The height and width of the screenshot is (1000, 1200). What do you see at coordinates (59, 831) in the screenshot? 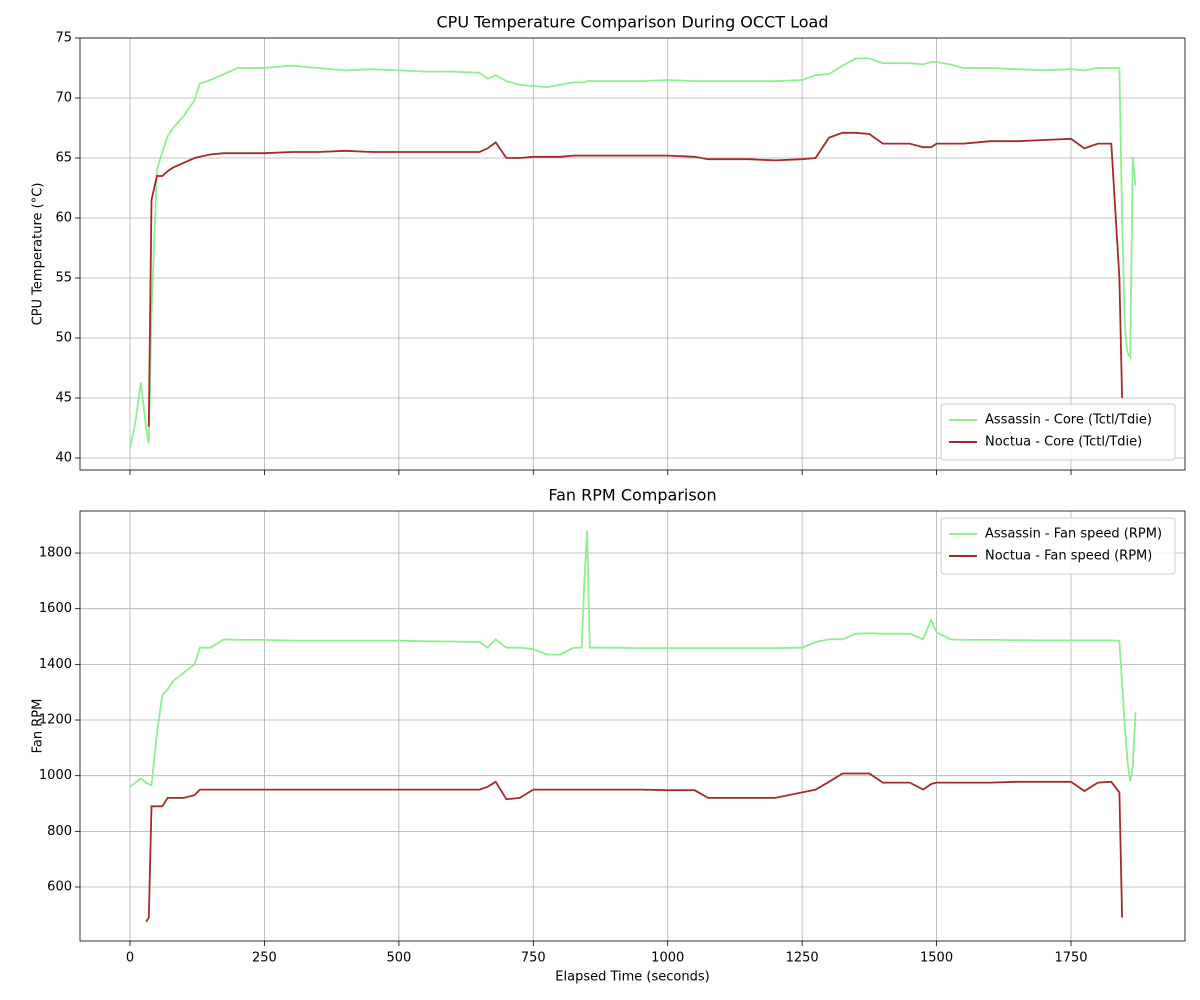
I see `y-tick-label: 800` at bounding box center [59, 831].